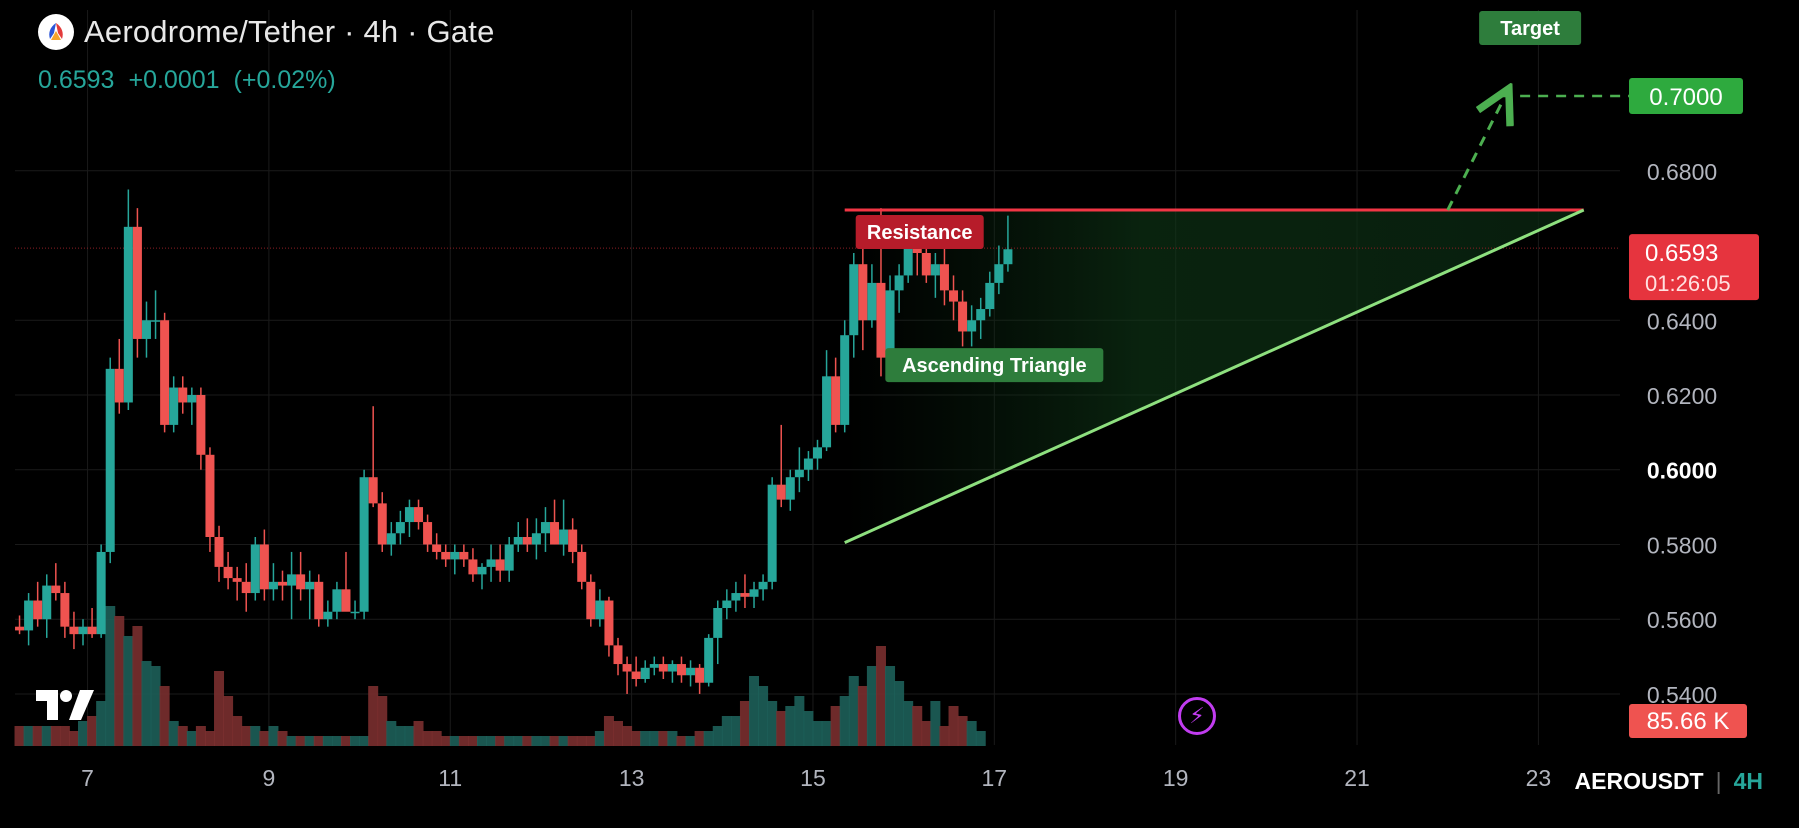 Image resolution: width=1799 pixels, height=828 pixels. I want to click on quote-line: 0.6593 +0.0001 (+0.02%), so click(187, 80).